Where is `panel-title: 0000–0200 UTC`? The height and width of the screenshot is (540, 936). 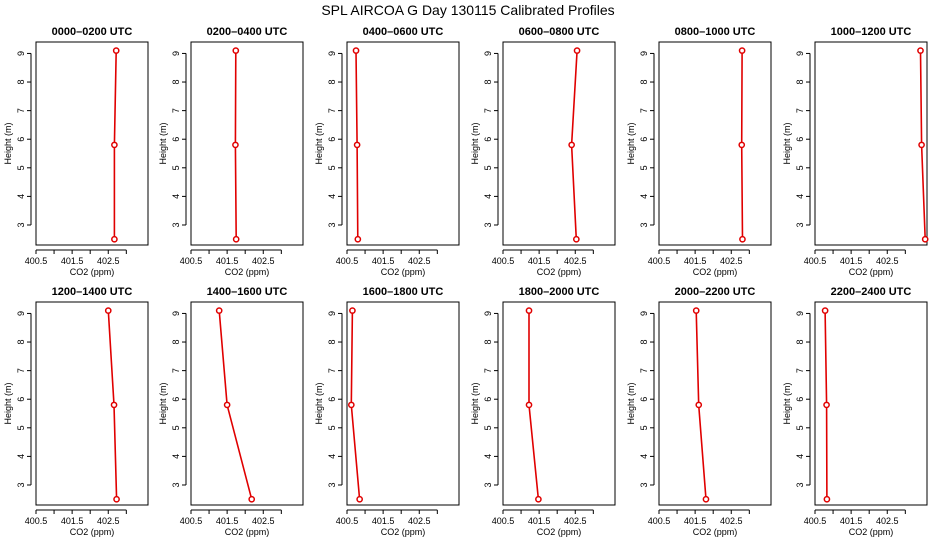 panel-title: 0000–0200 UTC is located at coordinates (92, 32).